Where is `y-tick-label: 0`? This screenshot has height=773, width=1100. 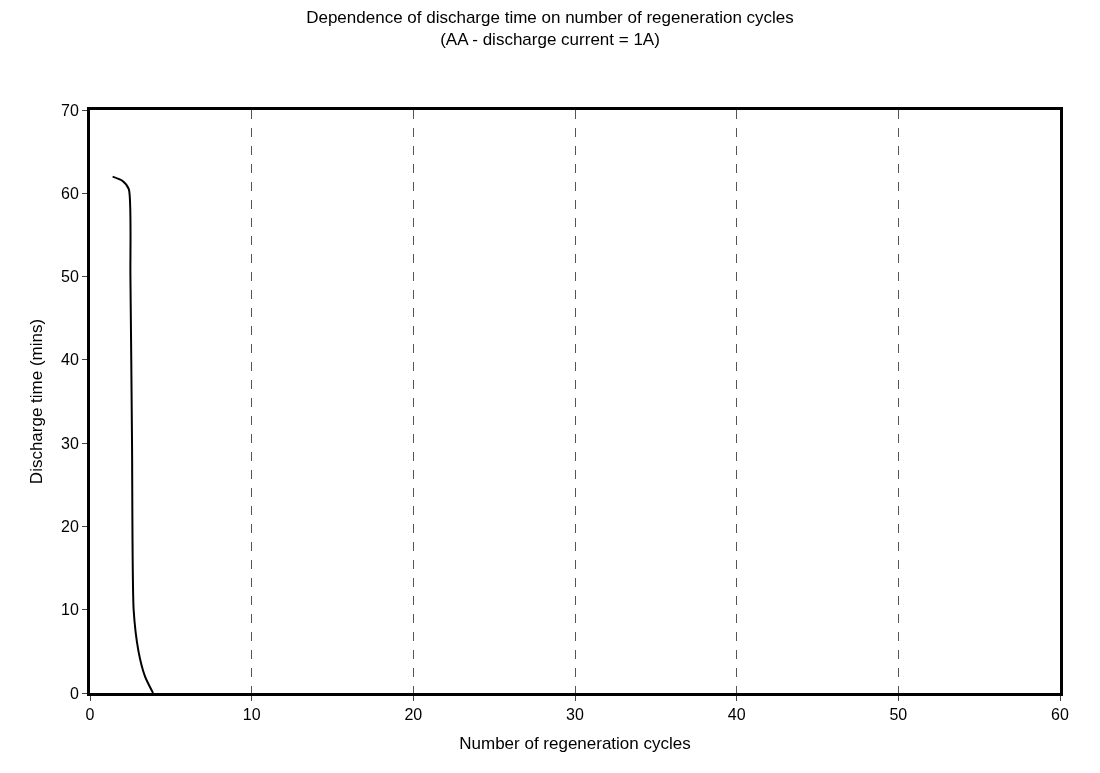
y-tick-label: 0 is located at coordinates (74, 693).